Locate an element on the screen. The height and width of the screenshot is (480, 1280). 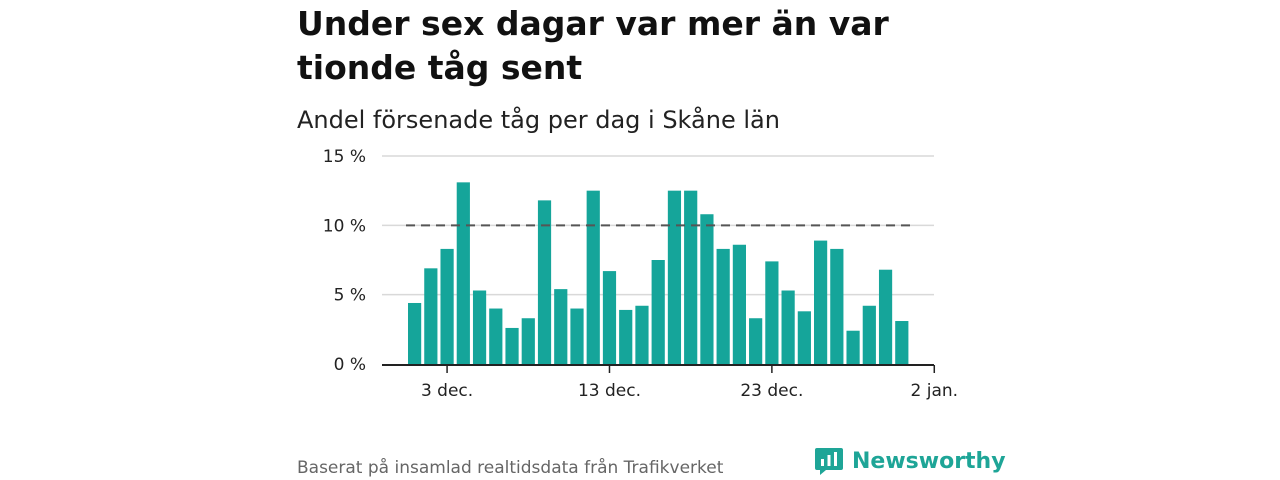
x-axis is located at coordinates (659, 368).